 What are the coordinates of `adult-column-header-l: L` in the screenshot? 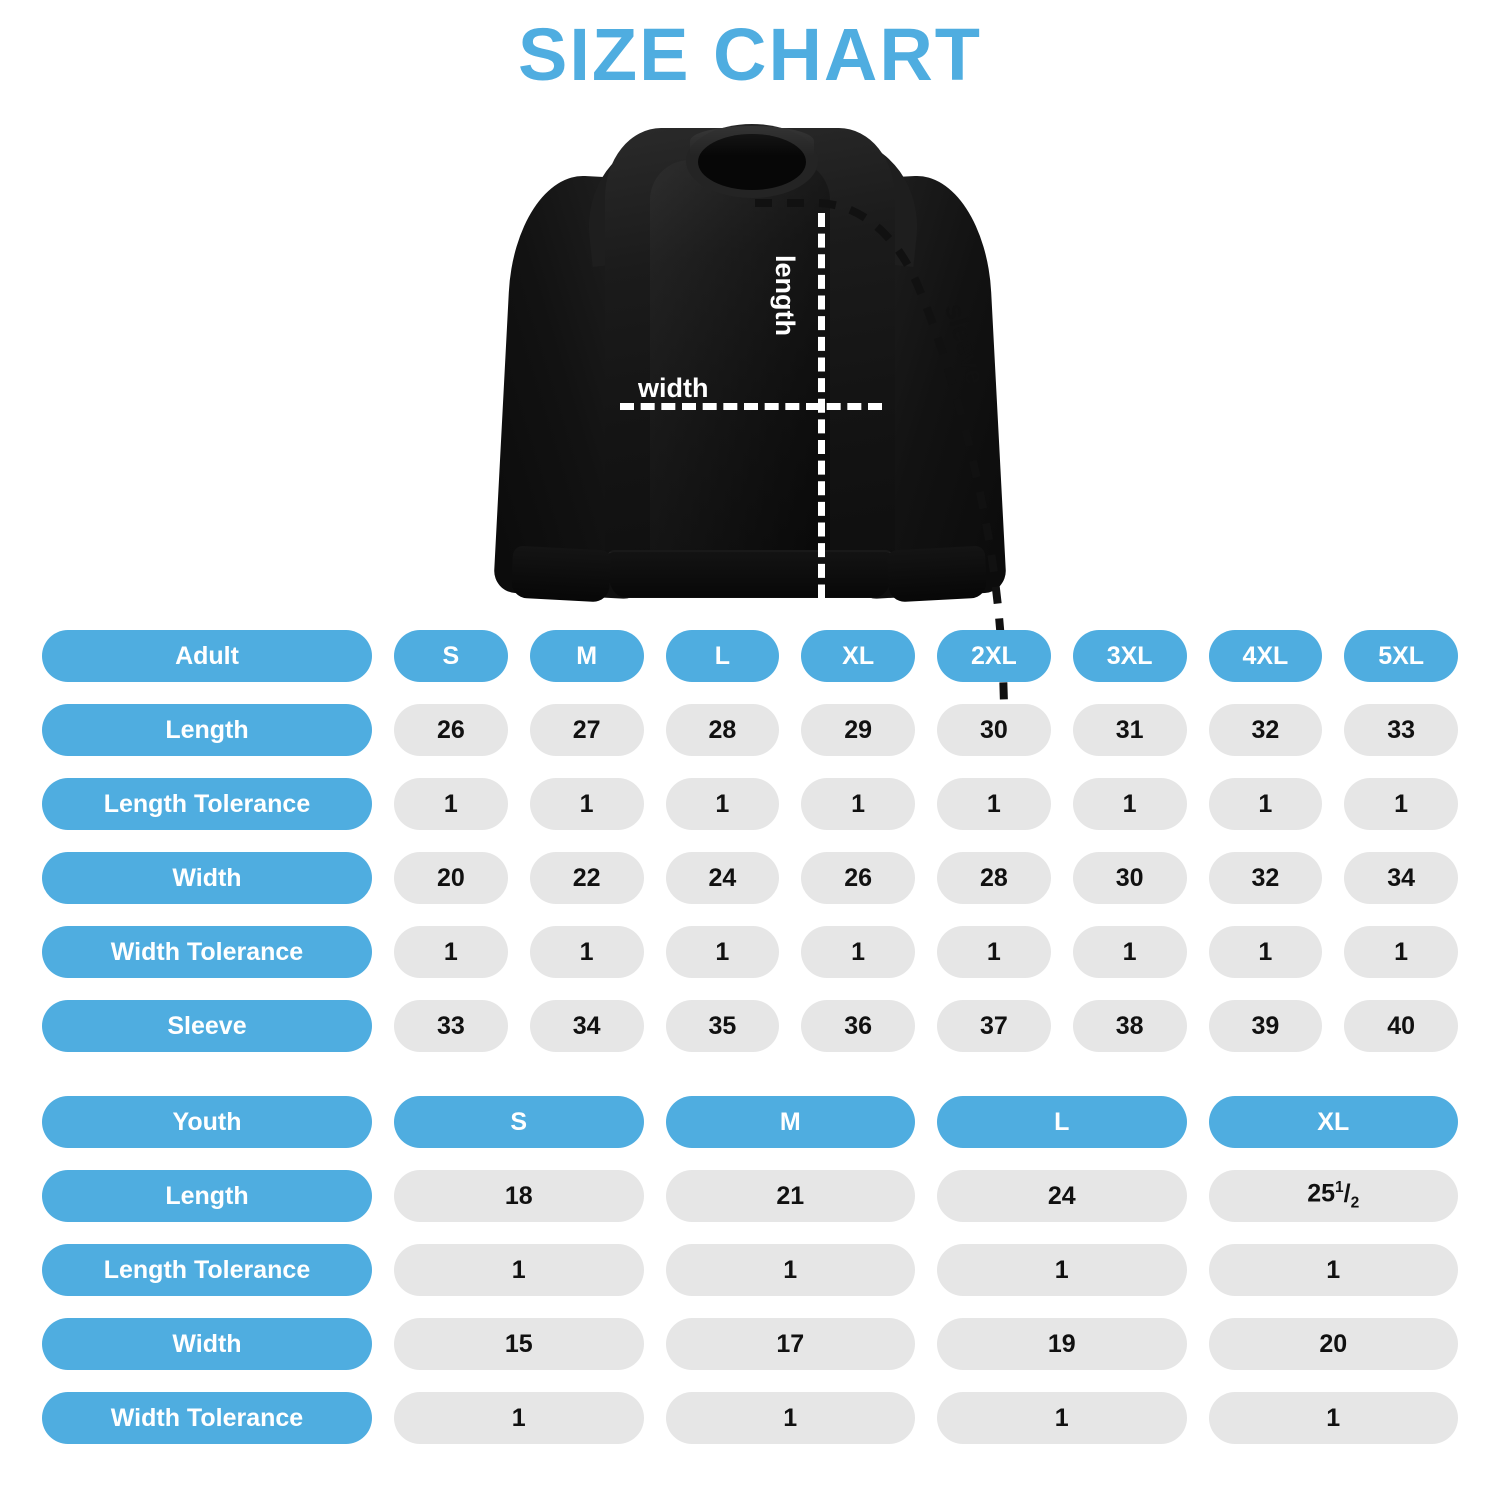 It's located at (722, 656).